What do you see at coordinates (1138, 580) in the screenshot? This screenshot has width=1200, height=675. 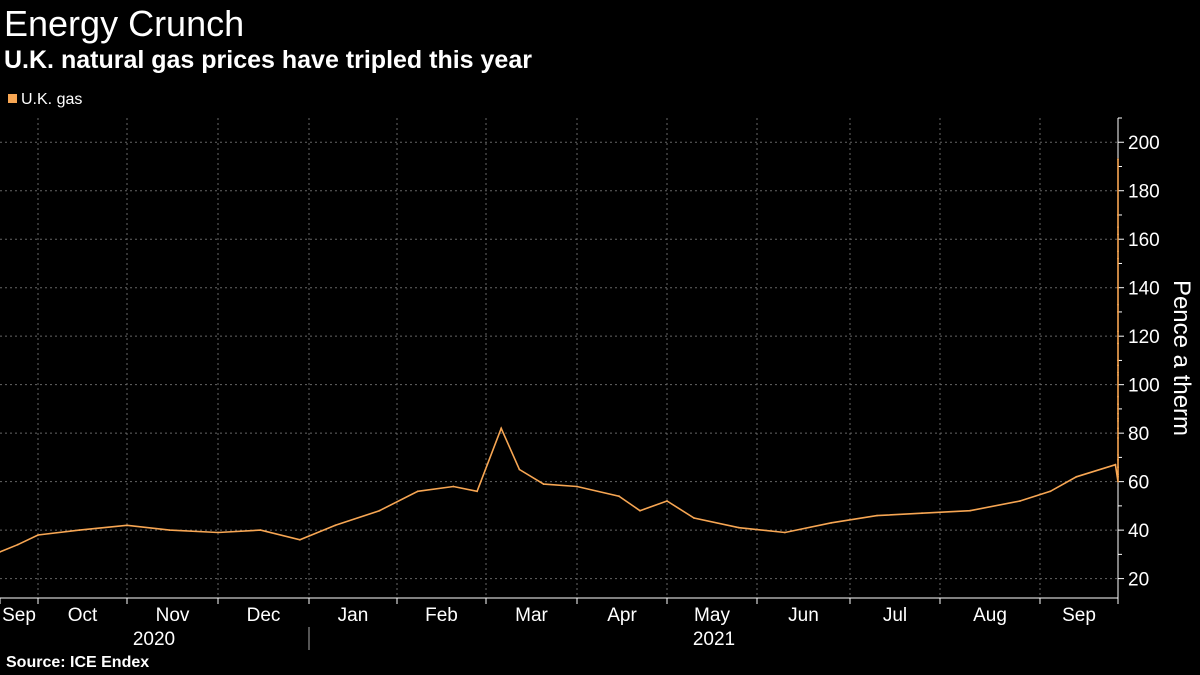 I see `y-tick-label: 20` at bounding box center [1138, 580].